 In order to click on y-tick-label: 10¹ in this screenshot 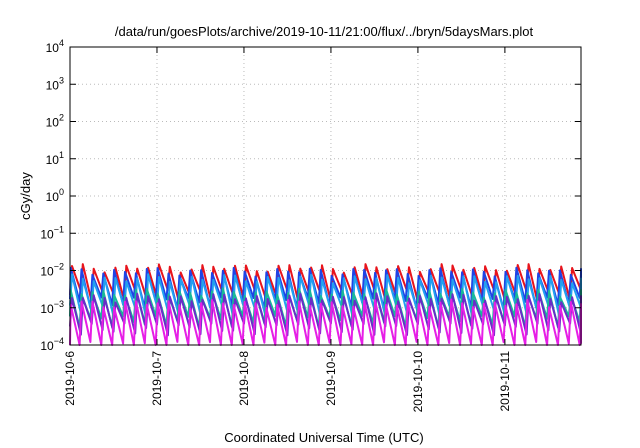, I will do `click(55, 158)`.